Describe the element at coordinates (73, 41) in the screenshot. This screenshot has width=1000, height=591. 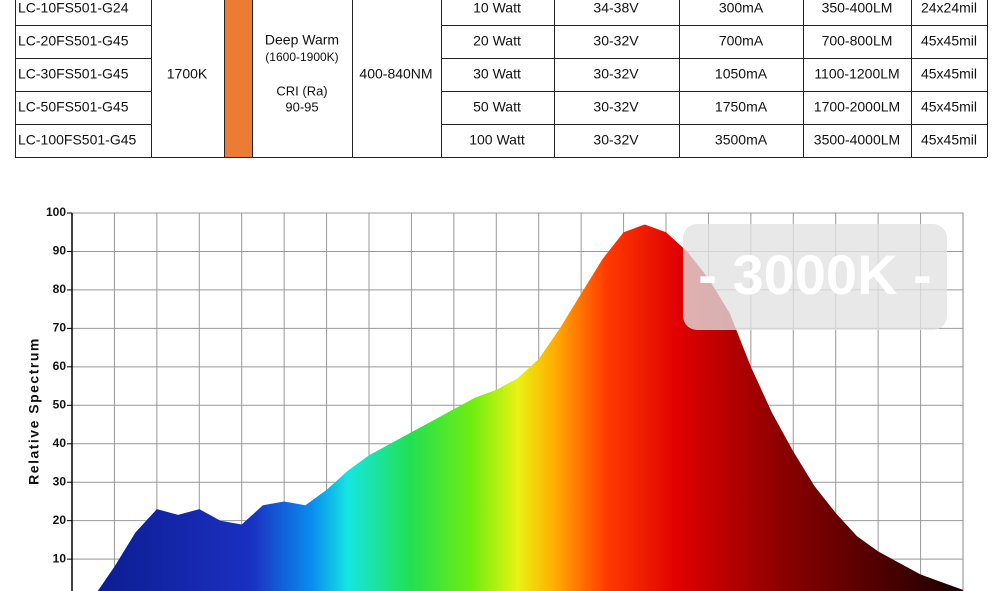
I see `table-cell: LC-20FS501-G45` at that location.